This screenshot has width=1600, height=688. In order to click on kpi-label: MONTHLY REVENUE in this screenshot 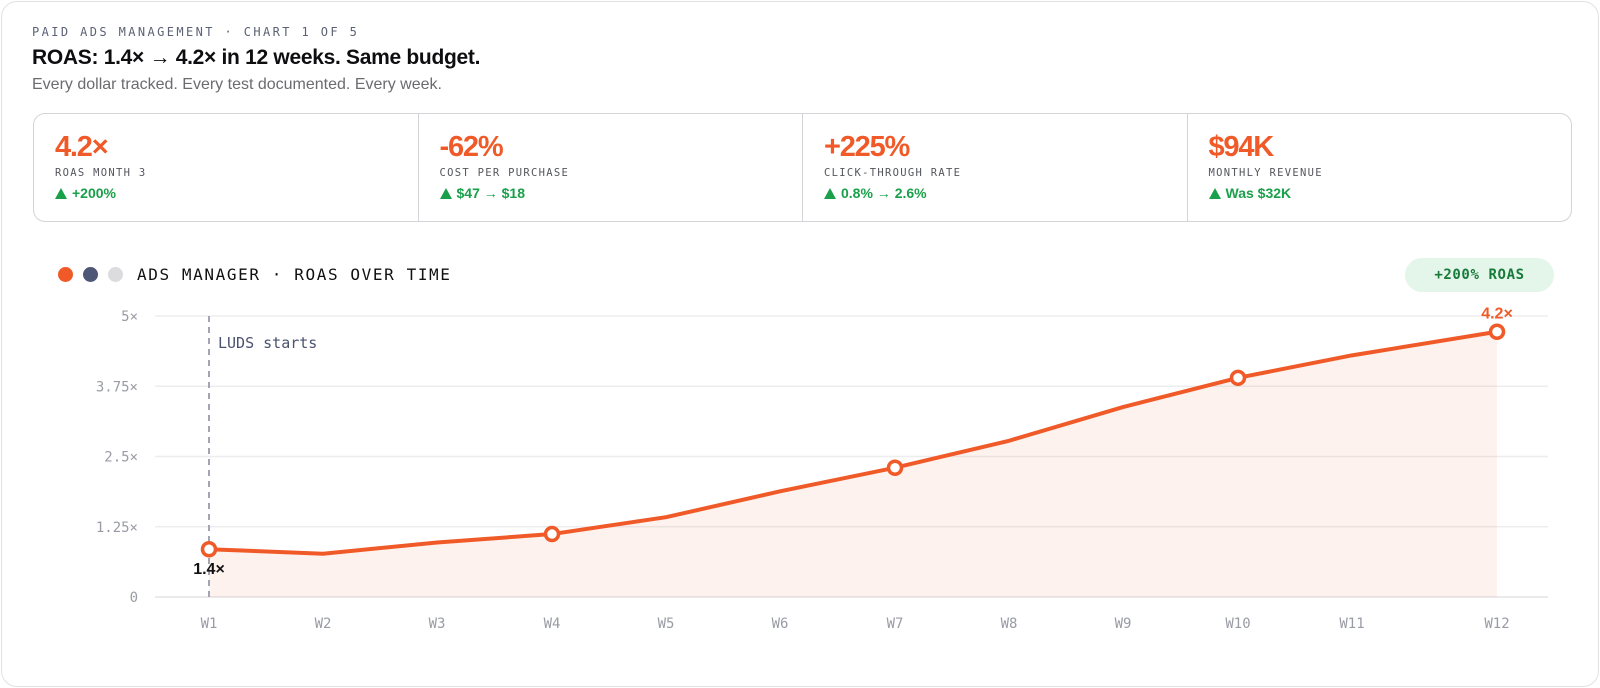, I will do `click(1265, 173)`.